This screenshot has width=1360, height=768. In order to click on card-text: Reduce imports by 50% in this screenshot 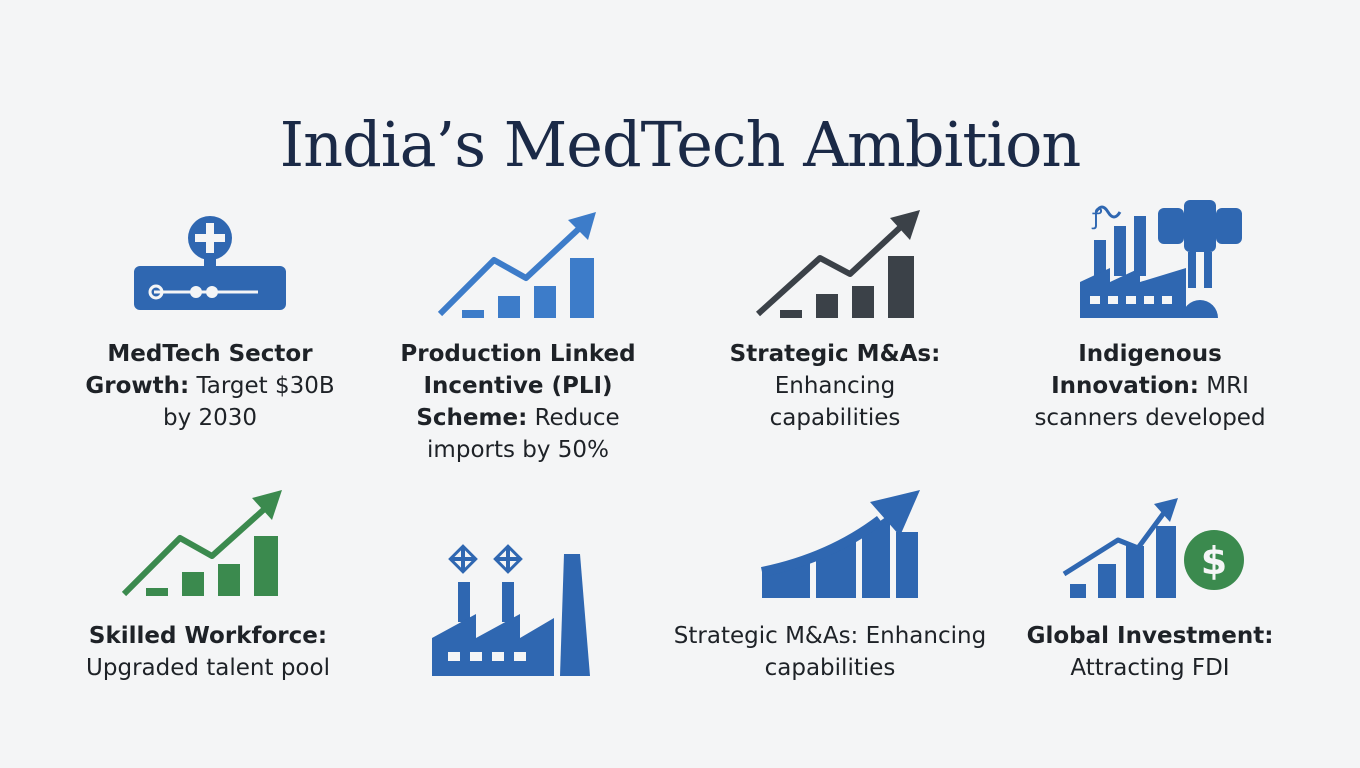, I will do `click(523, 434)`.